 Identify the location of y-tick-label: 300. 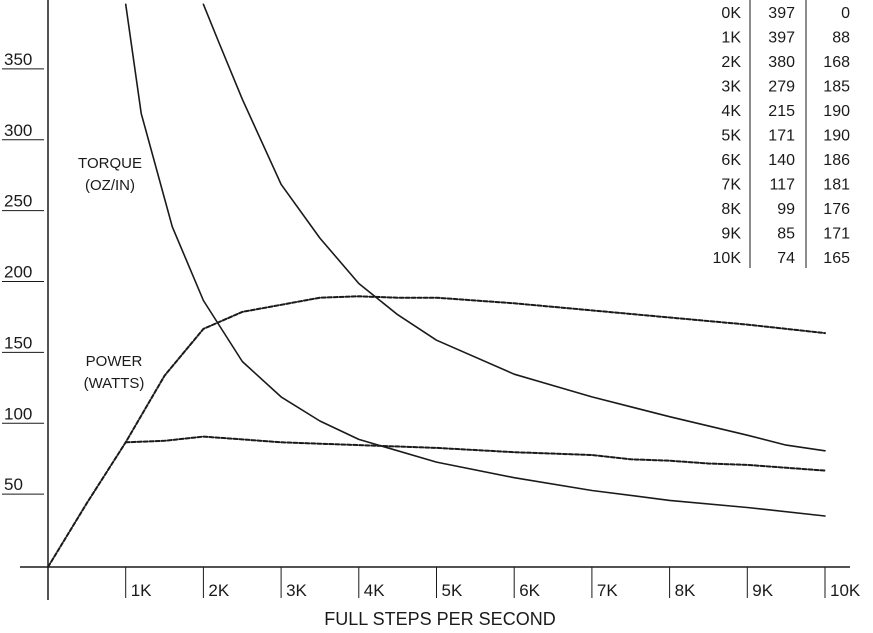
(18, 130).